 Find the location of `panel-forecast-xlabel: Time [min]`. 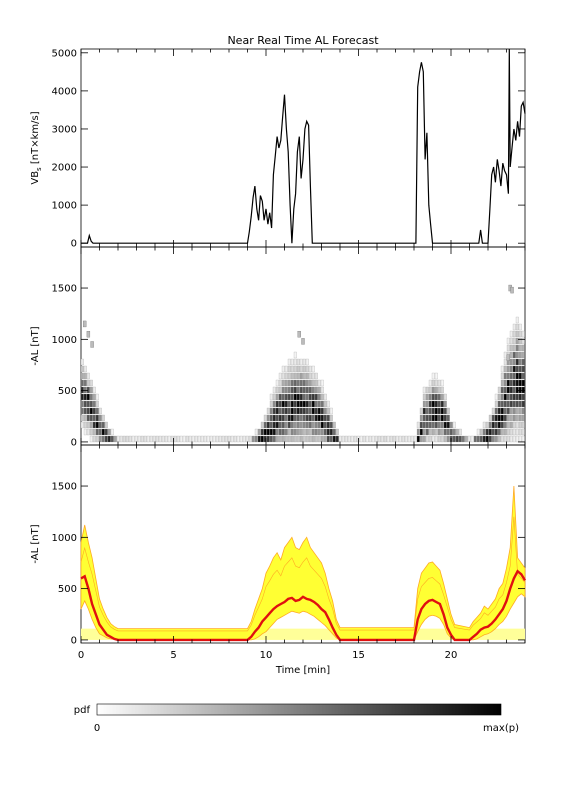

panel-forecast-xlabel: Time [min] is located at coordinates (302, 670).